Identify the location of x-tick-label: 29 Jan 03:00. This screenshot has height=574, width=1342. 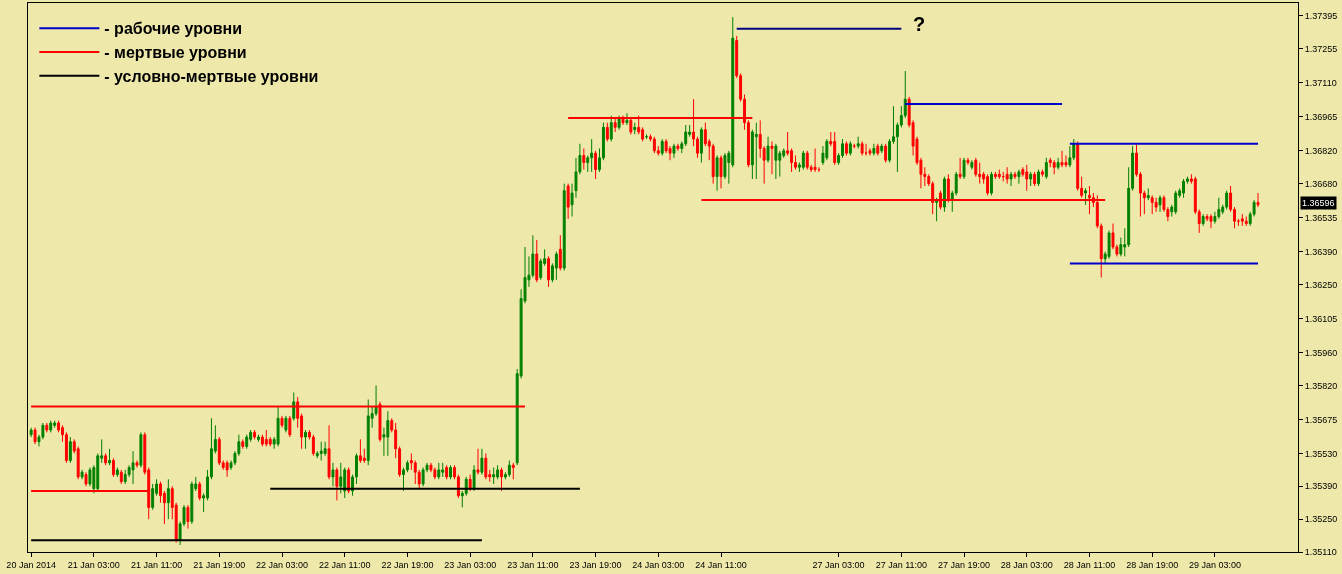
(1214, 564).